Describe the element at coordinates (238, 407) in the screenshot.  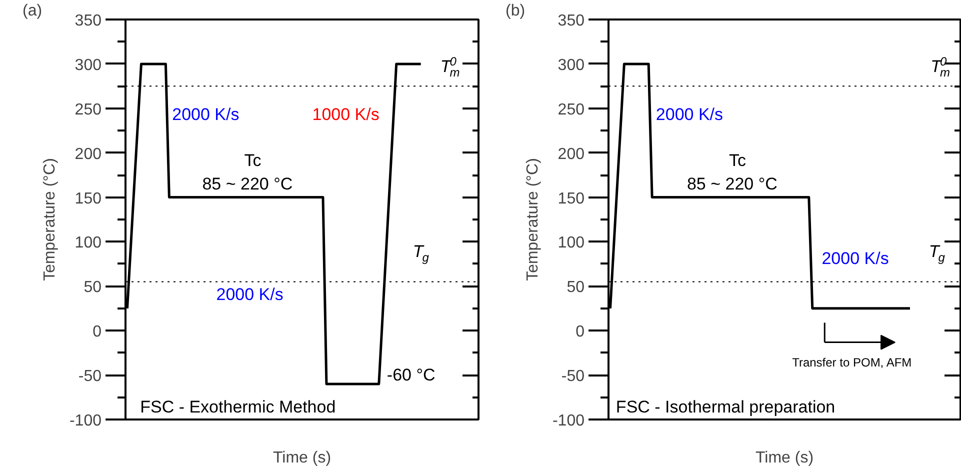
I see `annotation: FSC - Exothermic Method` at that location.